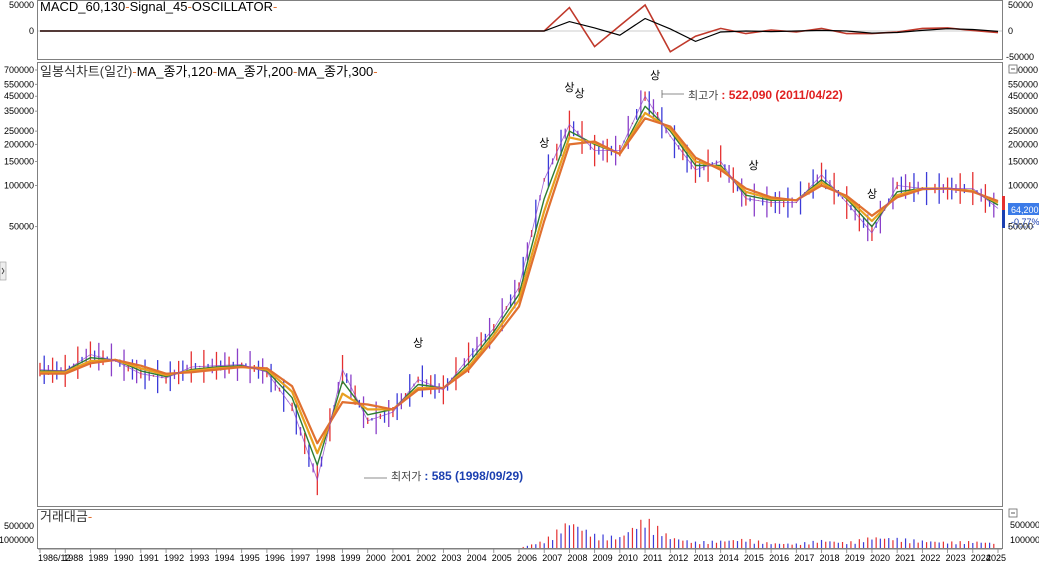 The width and height of the screenshot is (1039, 563). Describe the element at coordinates (996, 558) in the screenshot. I see `x-tick-label: 2025` at that location.